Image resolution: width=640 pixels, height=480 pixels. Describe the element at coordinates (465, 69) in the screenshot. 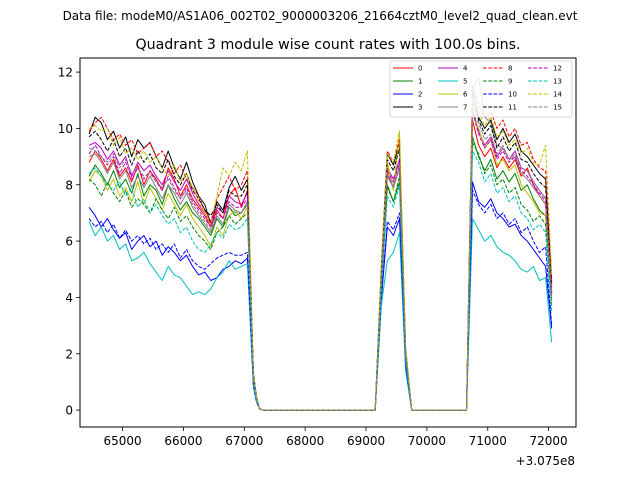

I see `legend-label-4: 4` at that location.